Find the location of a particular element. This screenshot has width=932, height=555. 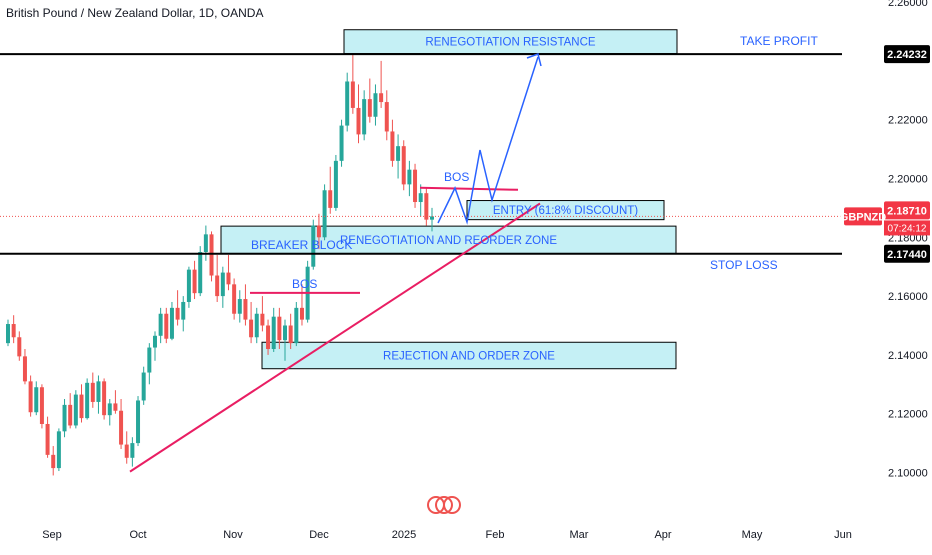

zone-label: ENTRY (61:8% DISCOUNT) is located at coordinates (565, 211).